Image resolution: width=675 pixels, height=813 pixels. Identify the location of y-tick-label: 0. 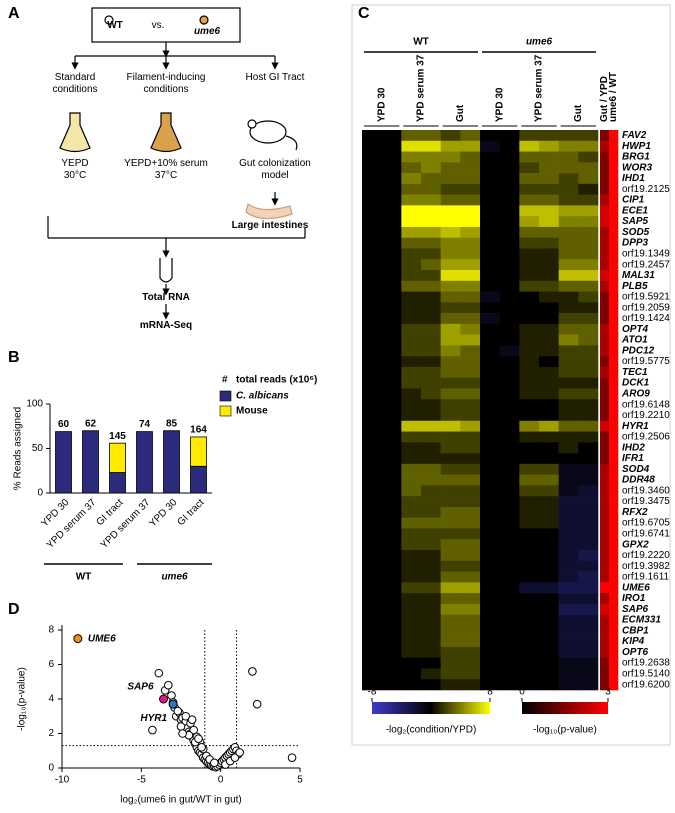
(51, 768).